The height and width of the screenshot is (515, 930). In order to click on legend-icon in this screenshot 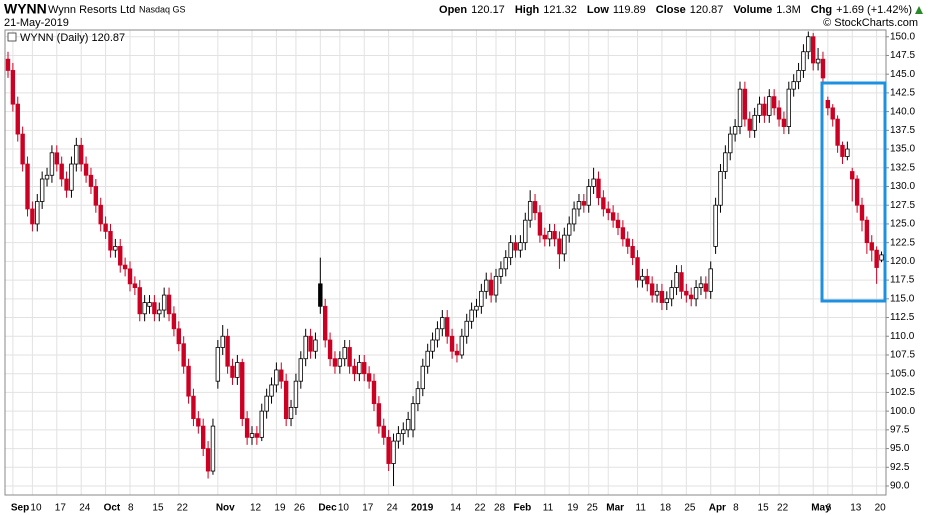, I will do `click(12, 37)`.